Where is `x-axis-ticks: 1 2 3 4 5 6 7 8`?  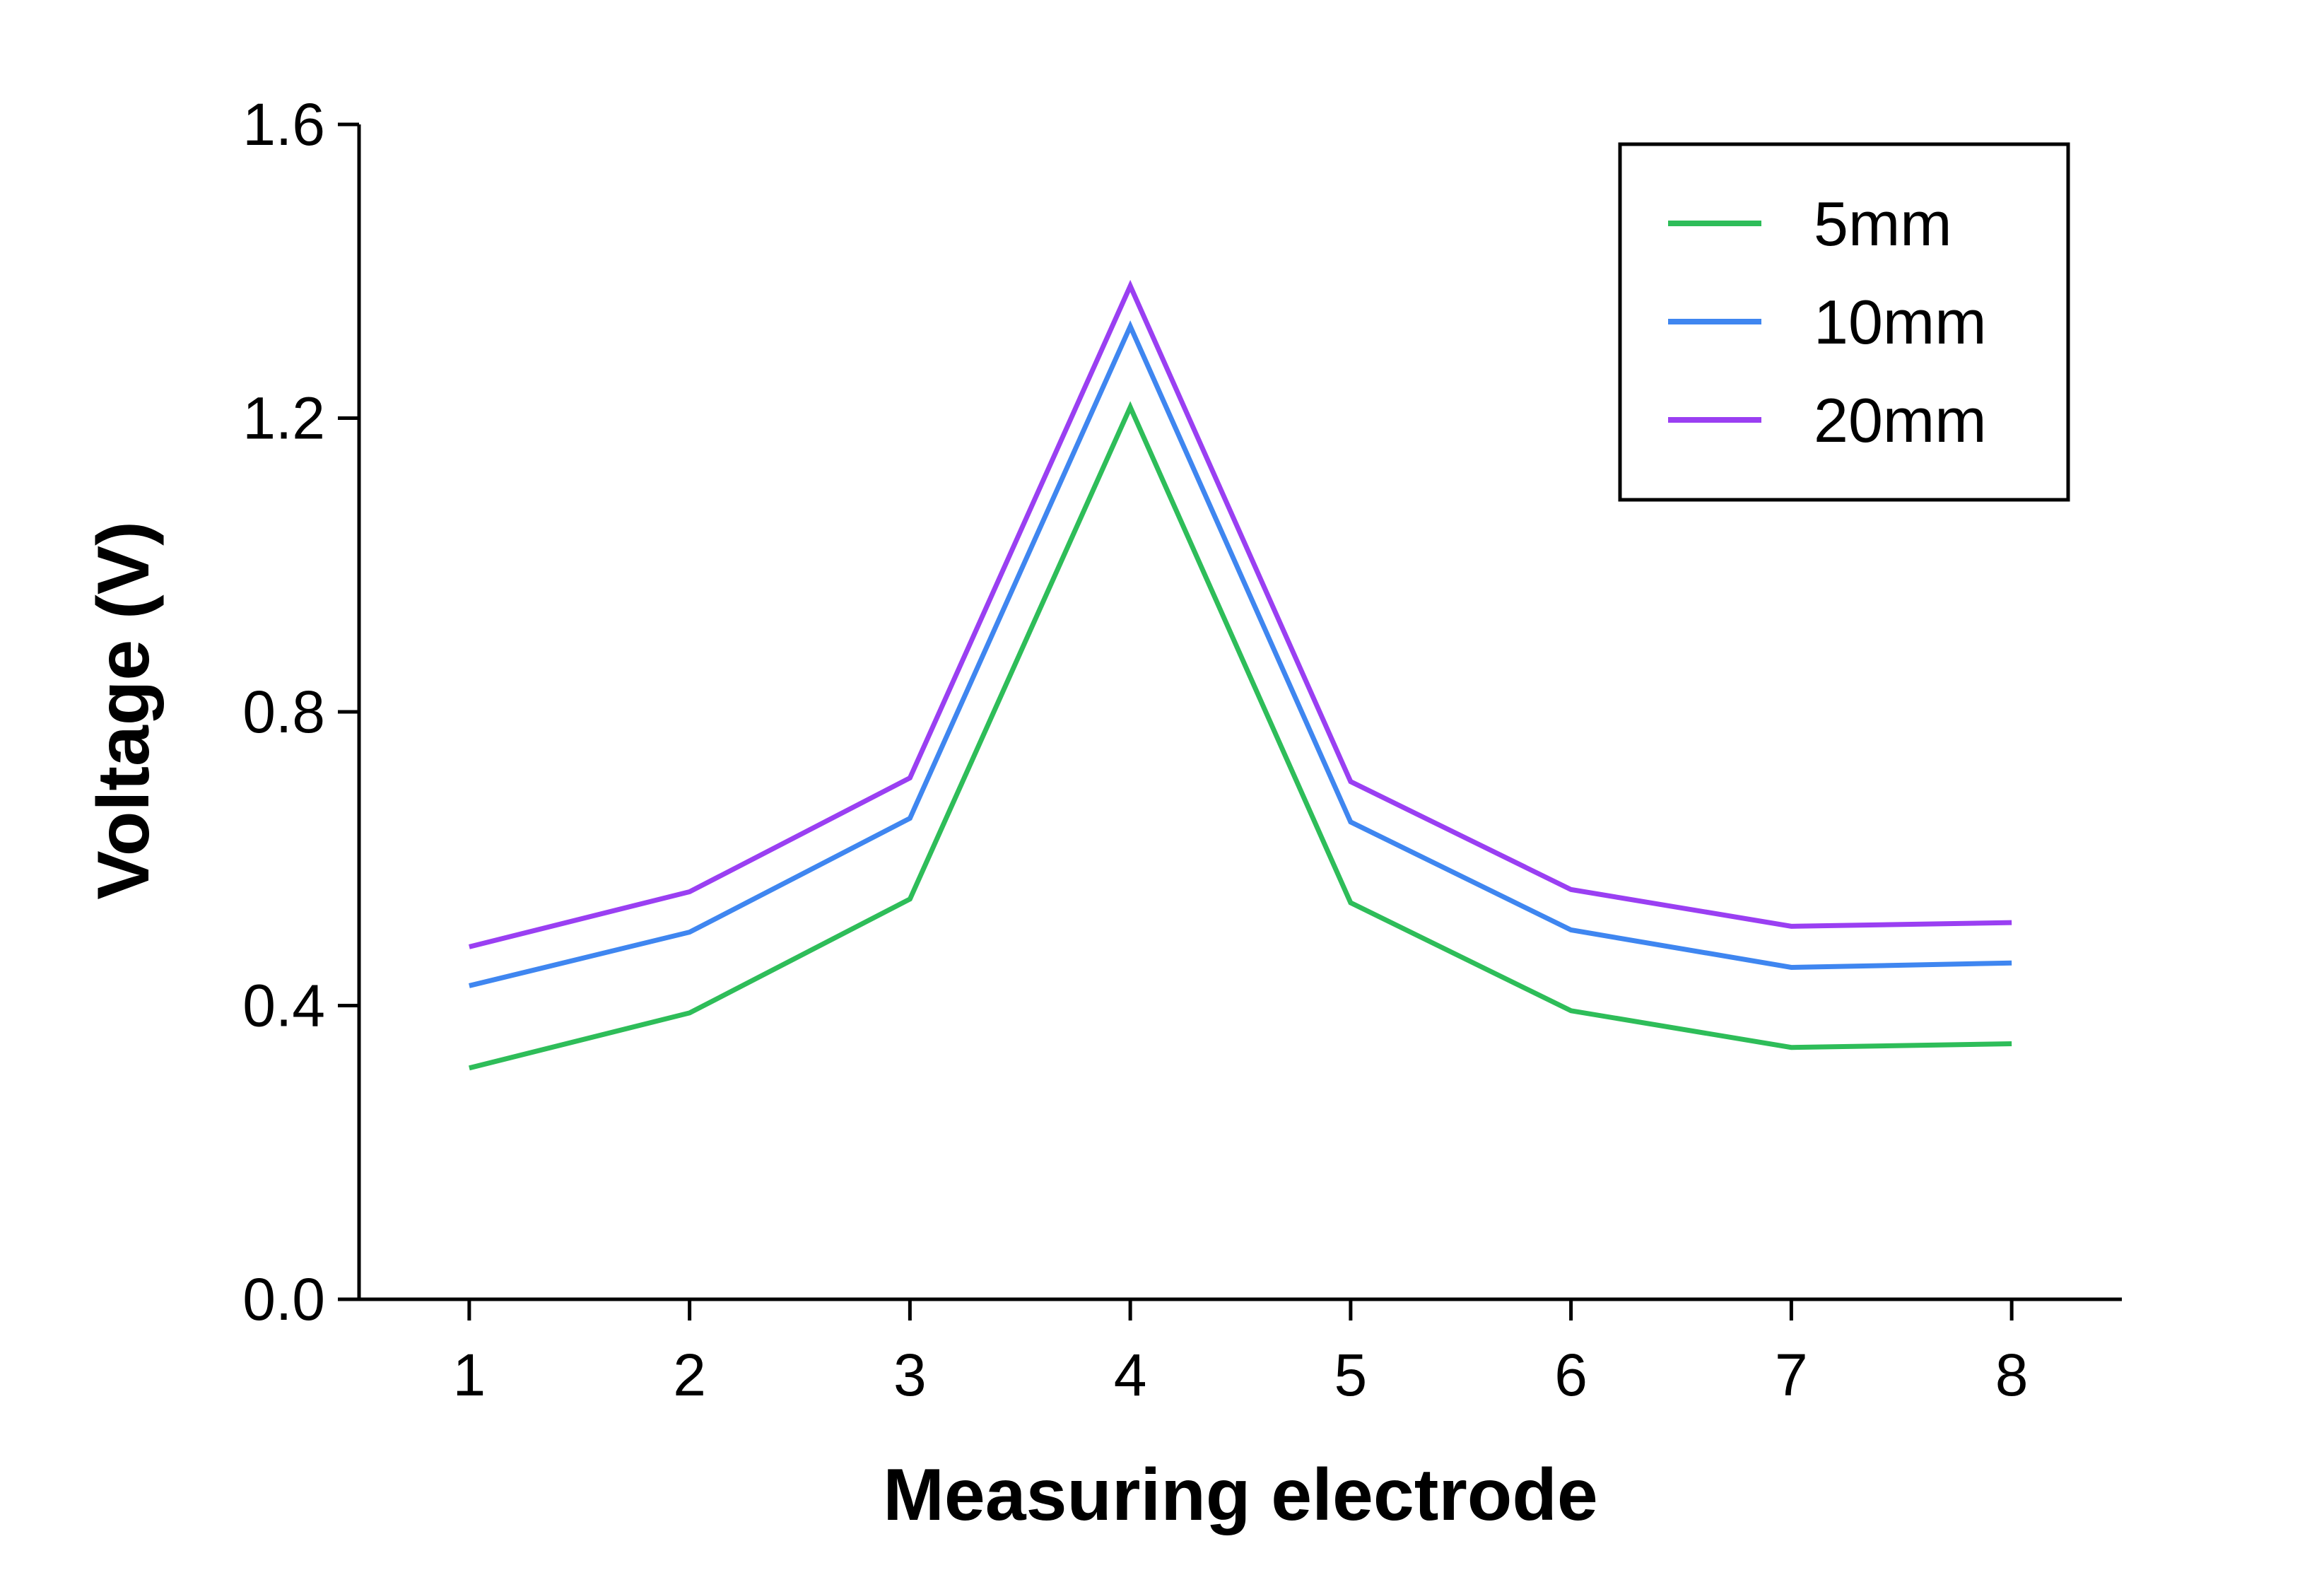 x-axis-ticks: 1 2 3 4 5 6 7 8 is located at coordinates (1241, 1353).